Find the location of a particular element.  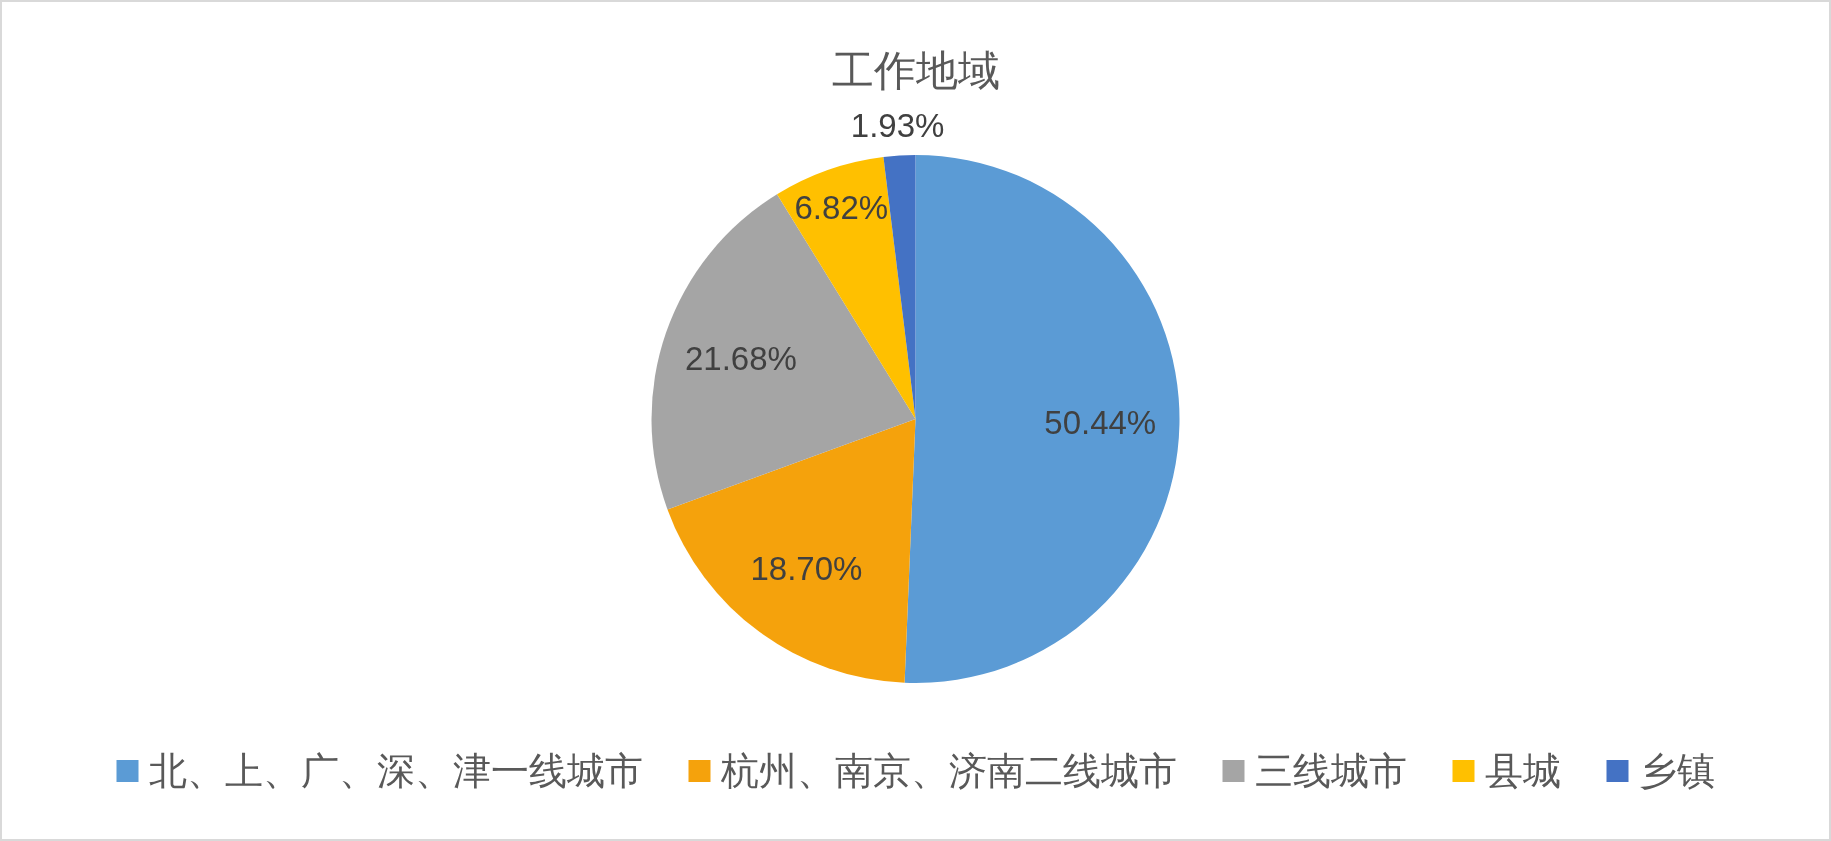

legend-label: 乡镇 is located at coordinates (1676, 771).